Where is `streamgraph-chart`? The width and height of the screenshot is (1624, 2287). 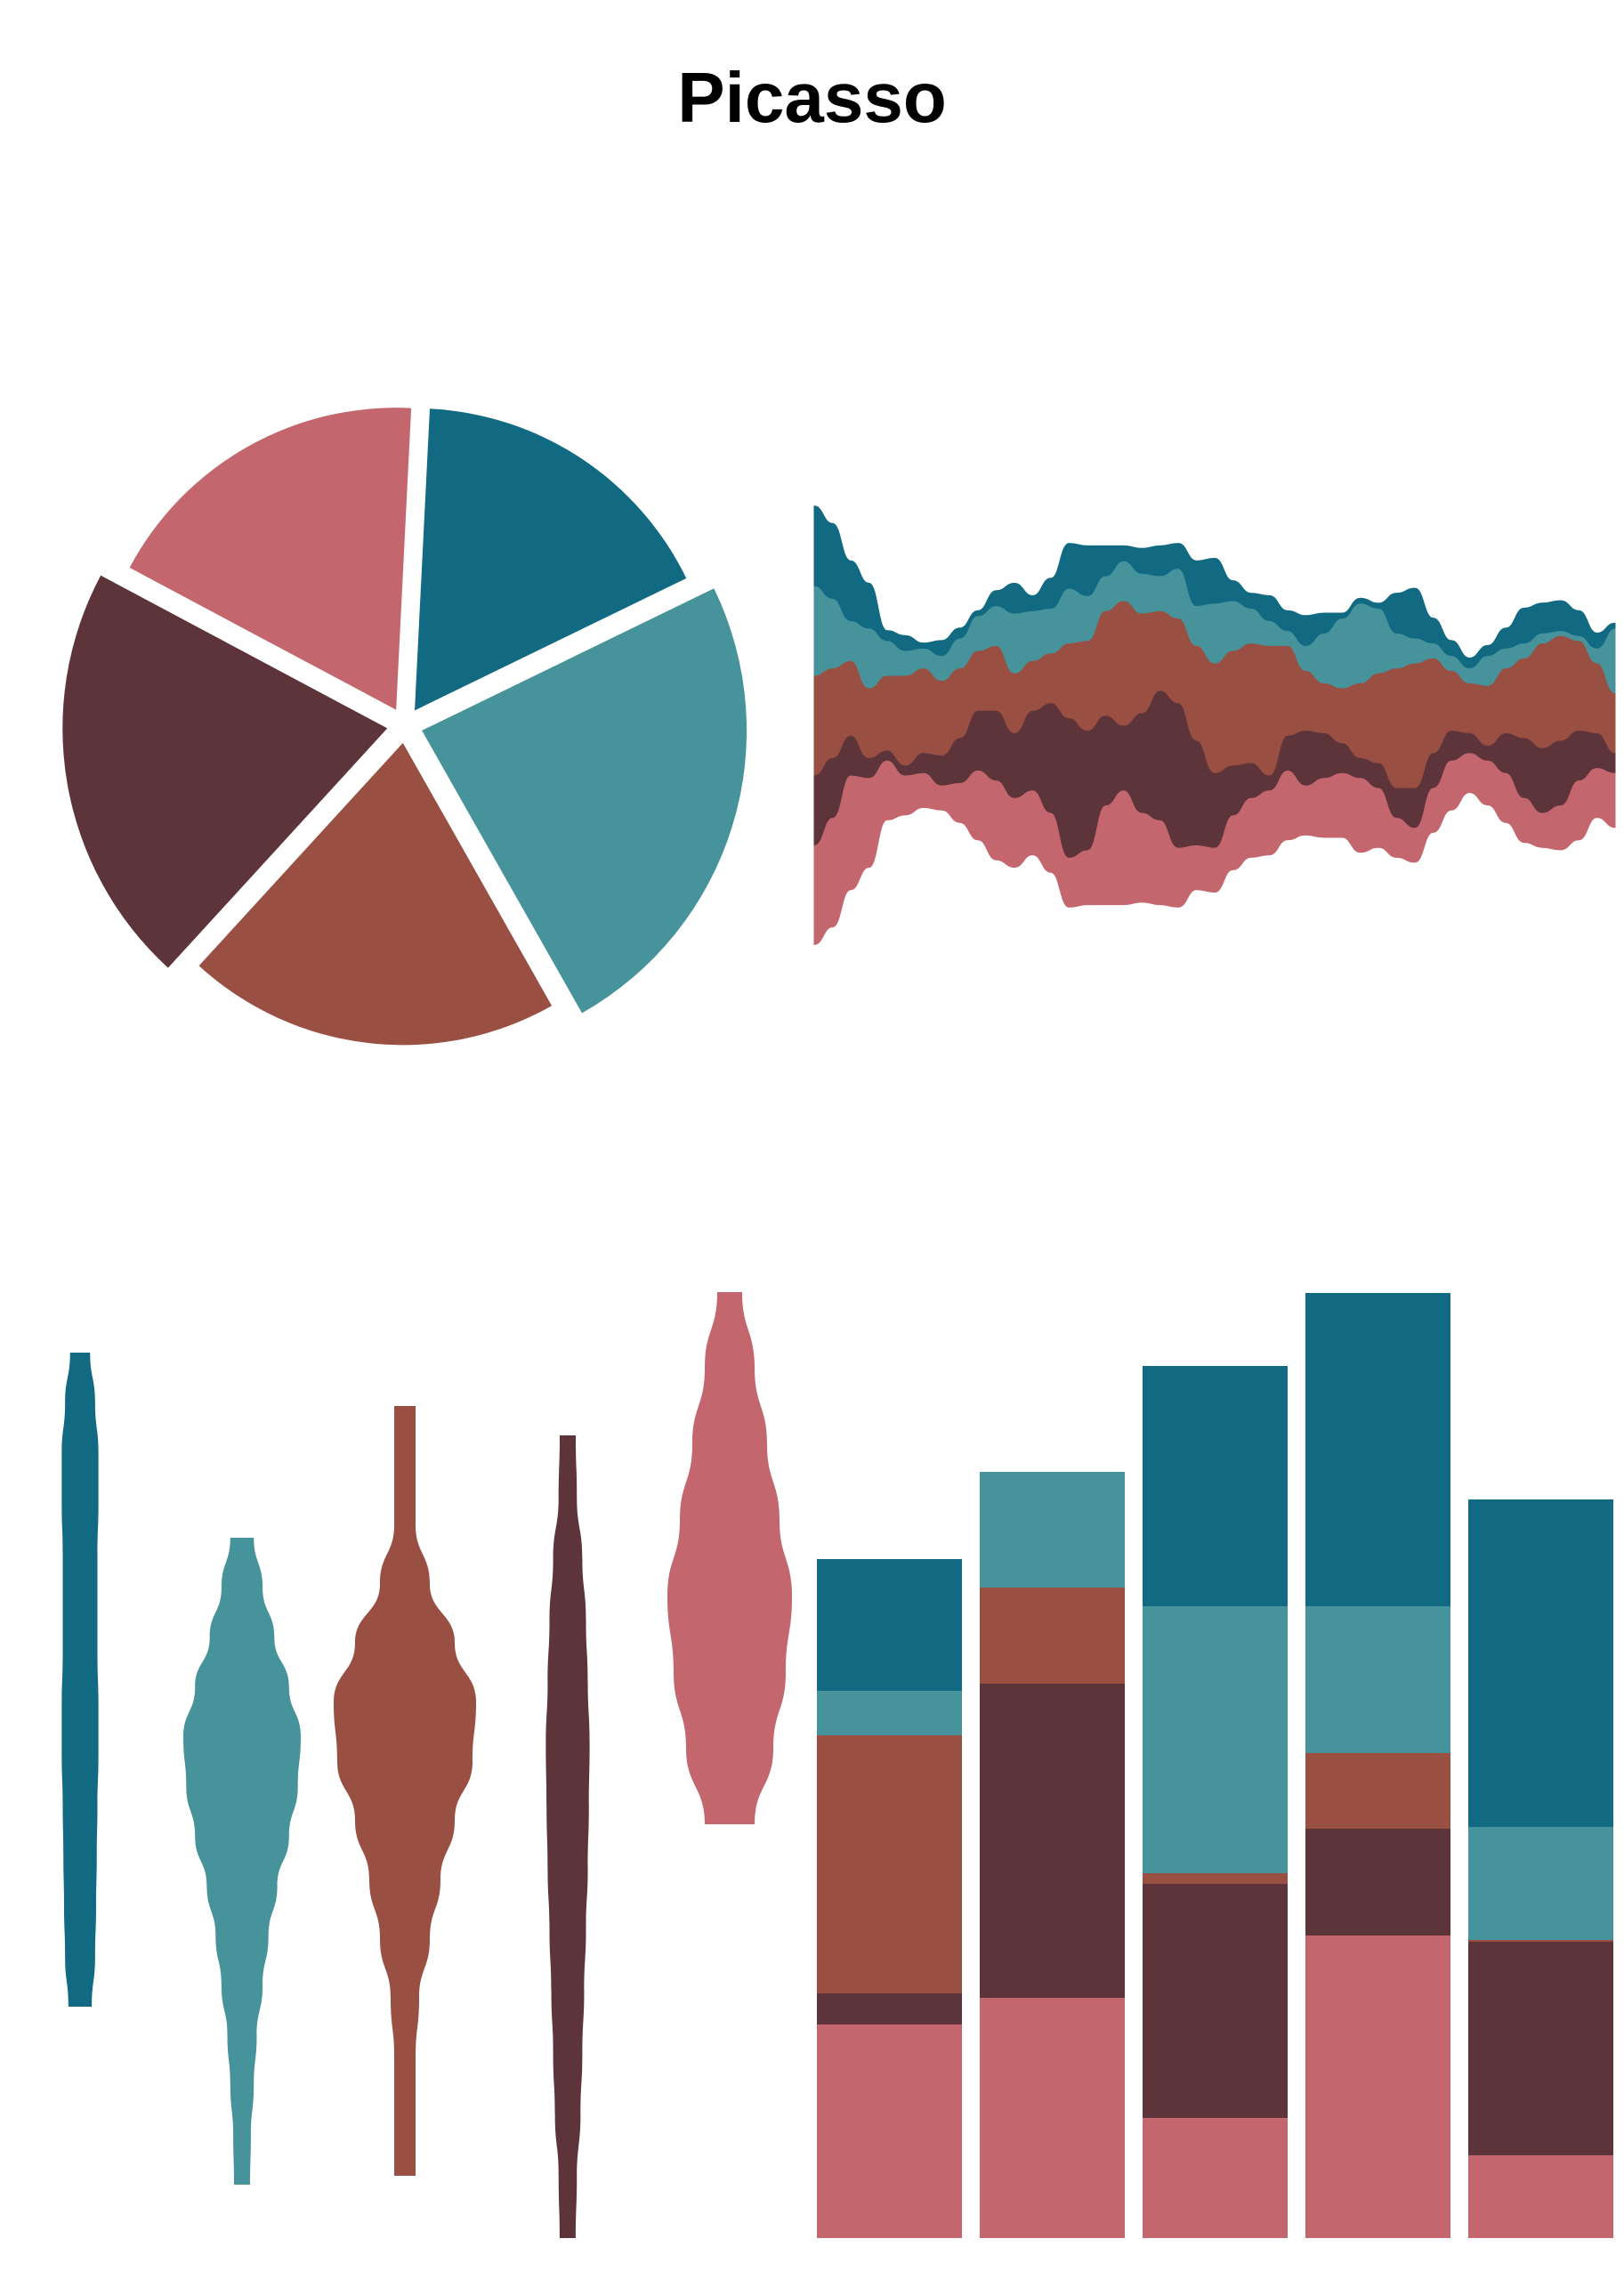
streamgraph-chart is located at coordinates (1214, 725).